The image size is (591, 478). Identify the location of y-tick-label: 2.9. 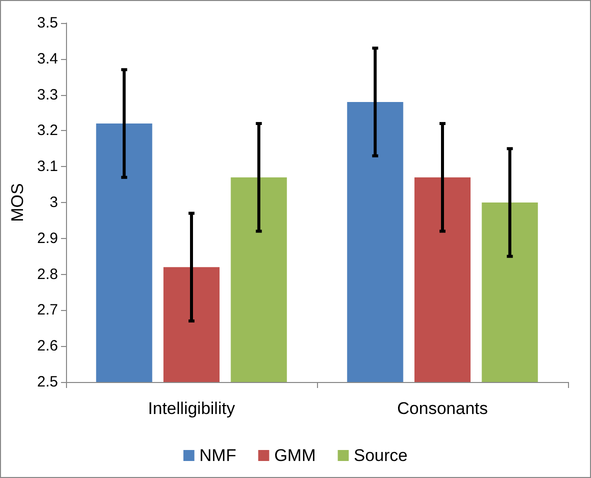
(47, 238).